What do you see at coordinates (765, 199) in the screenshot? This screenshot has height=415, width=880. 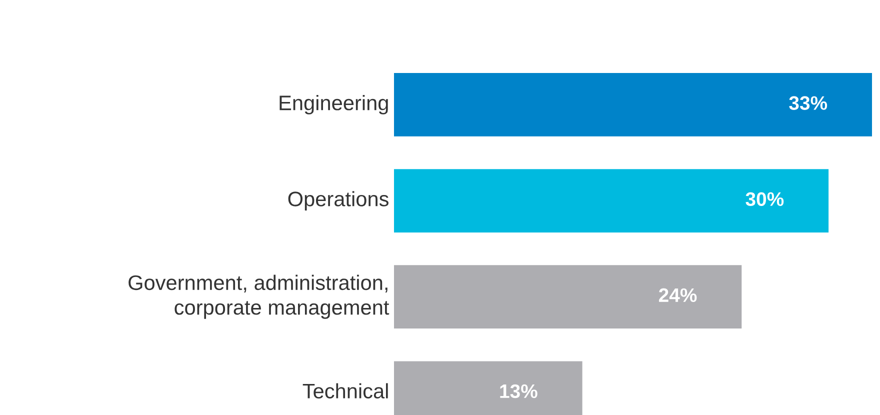 I see `data-label: 30%` at bounding box center [765, 199].